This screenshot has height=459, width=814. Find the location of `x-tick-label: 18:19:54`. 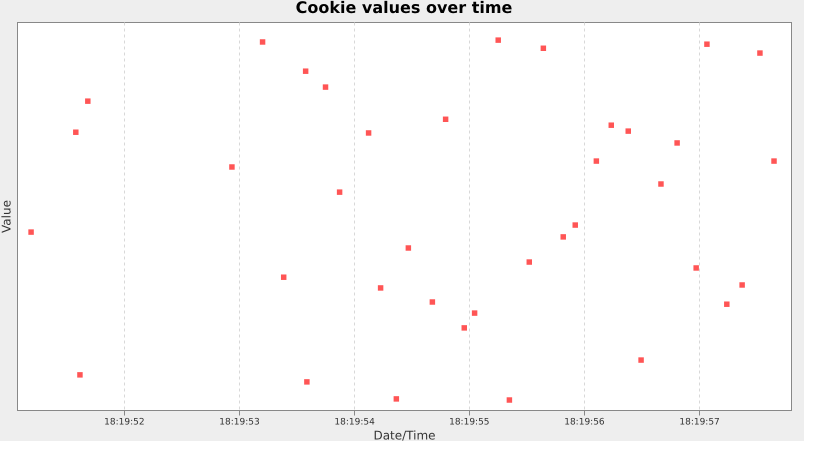

x-tick-label: 18:19:54 is located at coordinates (355, 423).